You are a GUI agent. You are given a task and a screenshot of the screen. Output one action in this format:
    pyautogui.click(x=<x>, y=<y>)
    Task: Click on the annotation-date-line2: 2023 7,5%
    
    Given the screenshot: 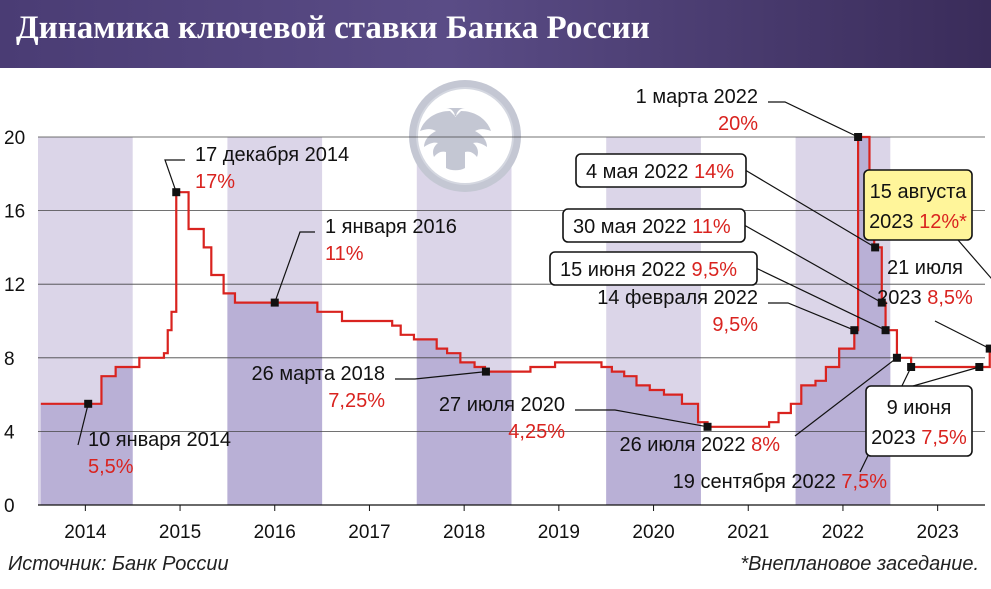 What is the action you would take?
    pyautogui.click(x=919, y=438)
    